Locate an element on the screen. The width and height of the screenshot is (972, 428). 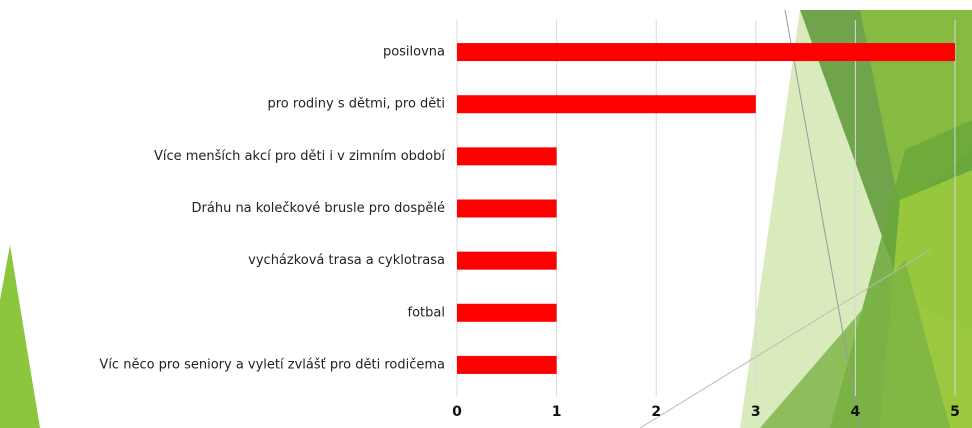
y-tick-label: fotbal is located at coordinates (426, 312).